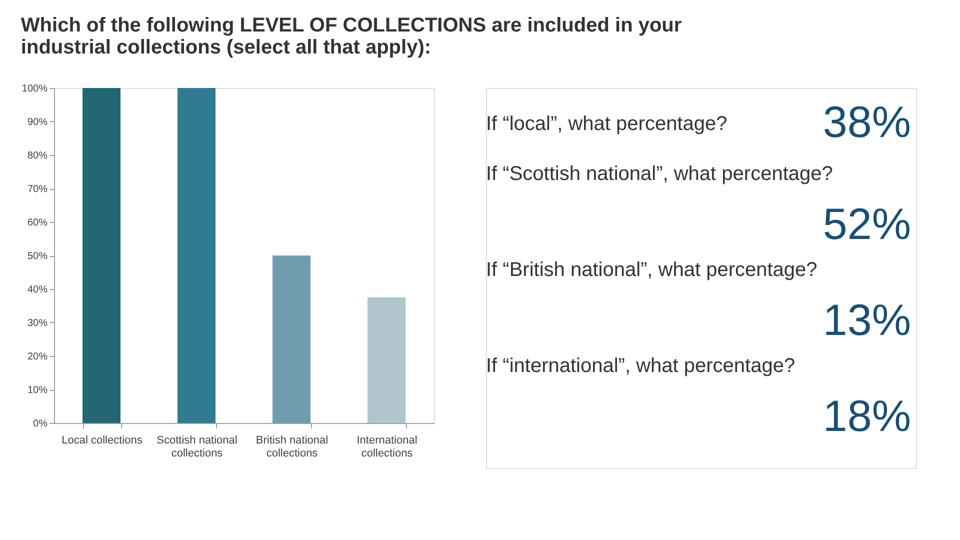 The height and width of the screenshot is (540, 960). I want to click on text: 18%, so click(866, 416).